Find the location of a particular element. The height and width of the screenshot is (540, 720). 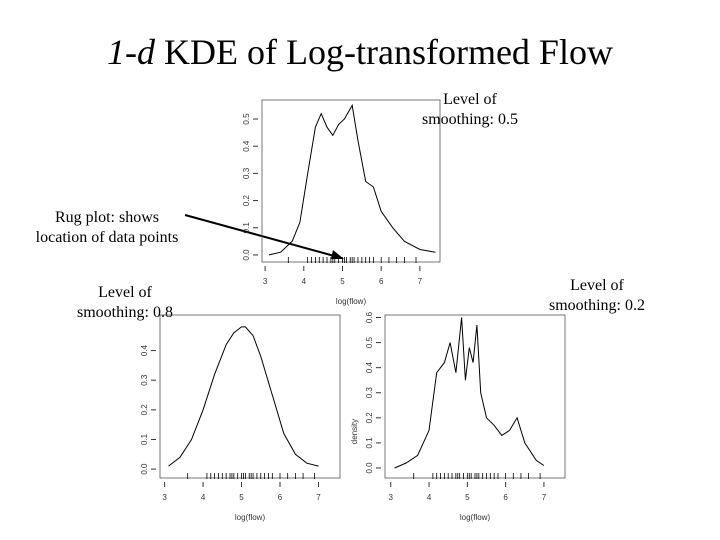

slide-title: 1-d KDE of Log-transformed Flow is located at coordinates (360, 52).